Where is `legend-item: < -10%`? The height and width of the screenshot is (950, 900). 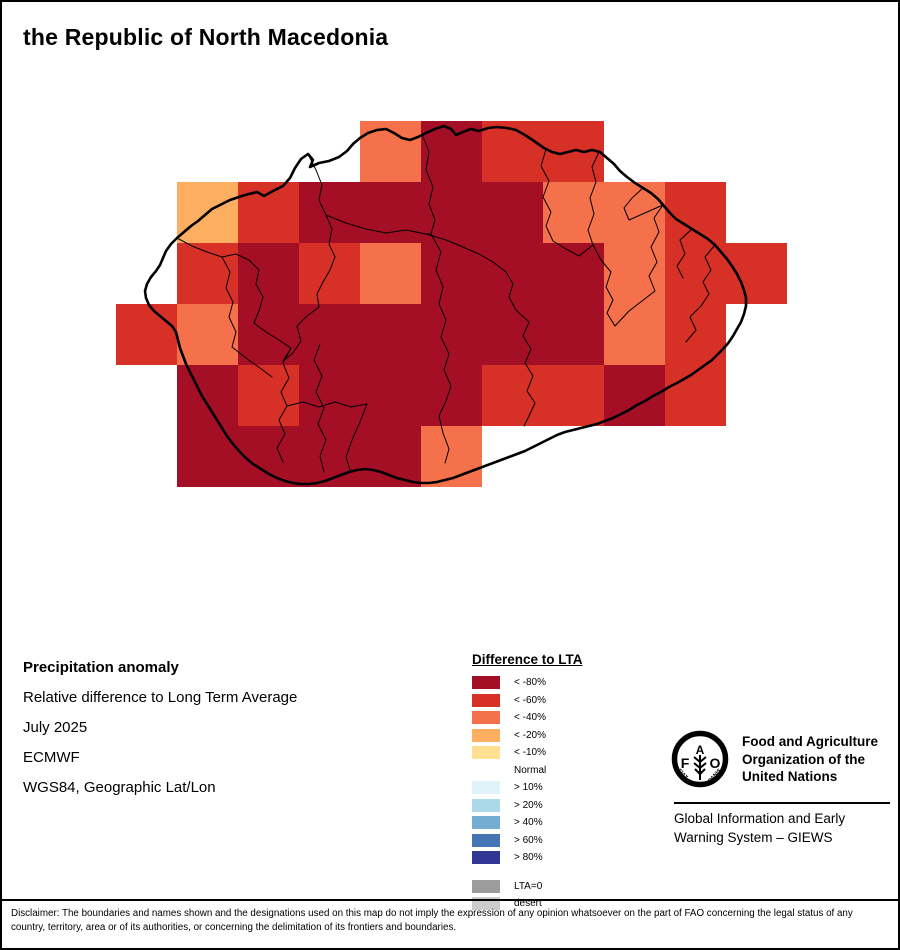
legend-item: < -10% is located at coordinates (567, 753).